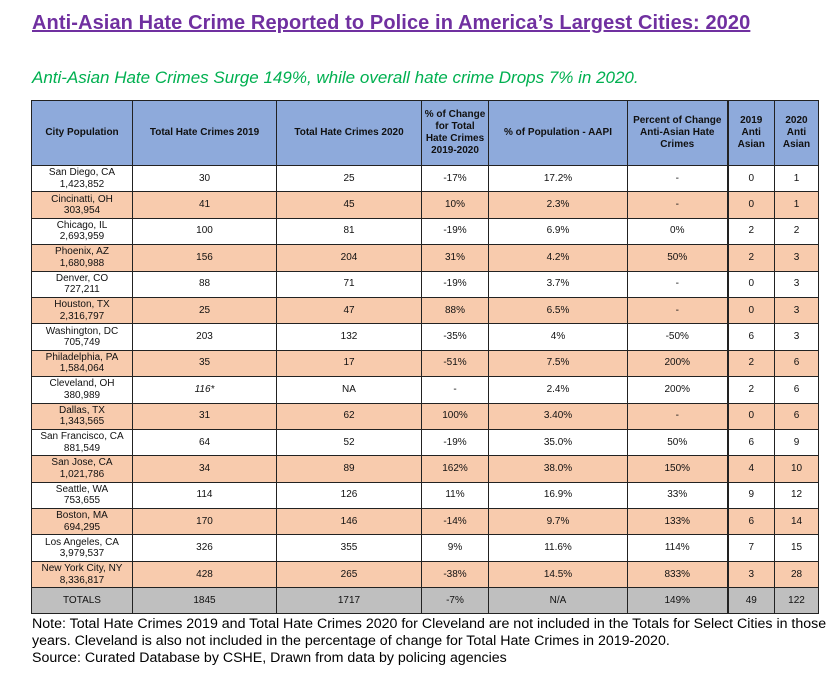 This screenshot has height=677, width=834. Describe the element at coordinates (558, 495) in the screenshot. I see `cell-aapi: 16.9%` at that location.